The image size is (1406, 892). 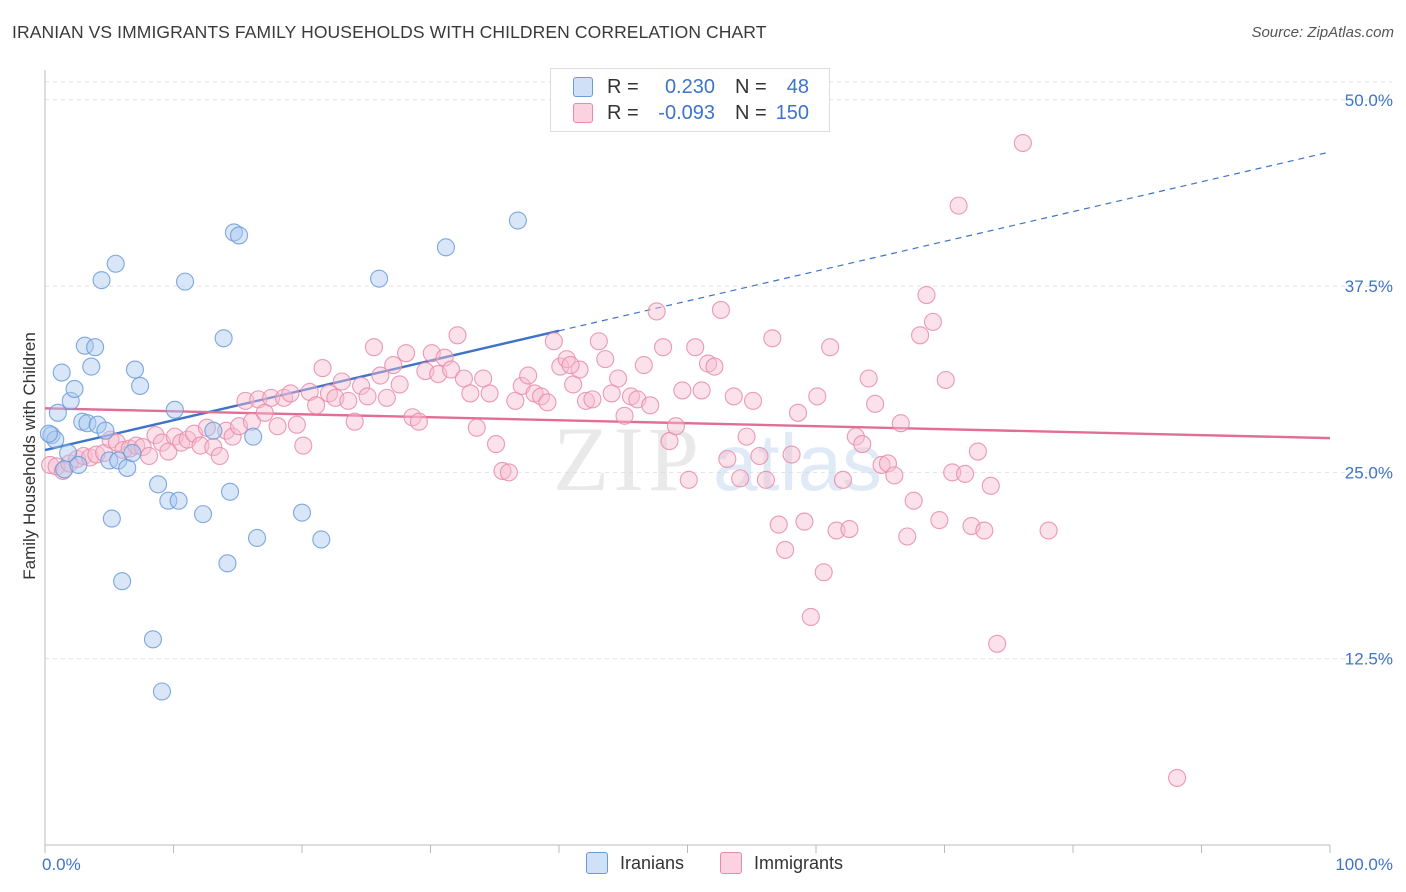 I want to click on legend-item-iranians: Iranians, so click(x=635, y=863).